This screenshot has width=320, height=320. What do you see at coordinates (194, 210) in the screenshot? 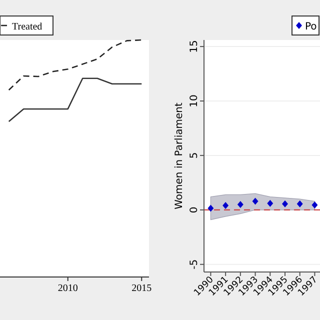
I see `y-tick-label: 0` at bounding box center [194, 210].